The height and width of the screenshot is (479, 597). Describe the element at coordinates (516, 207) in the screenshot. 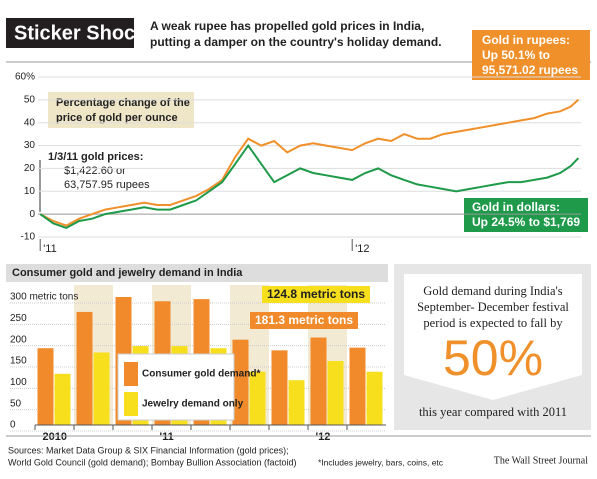

I see `annotation: Gold in dollars:` at that location.